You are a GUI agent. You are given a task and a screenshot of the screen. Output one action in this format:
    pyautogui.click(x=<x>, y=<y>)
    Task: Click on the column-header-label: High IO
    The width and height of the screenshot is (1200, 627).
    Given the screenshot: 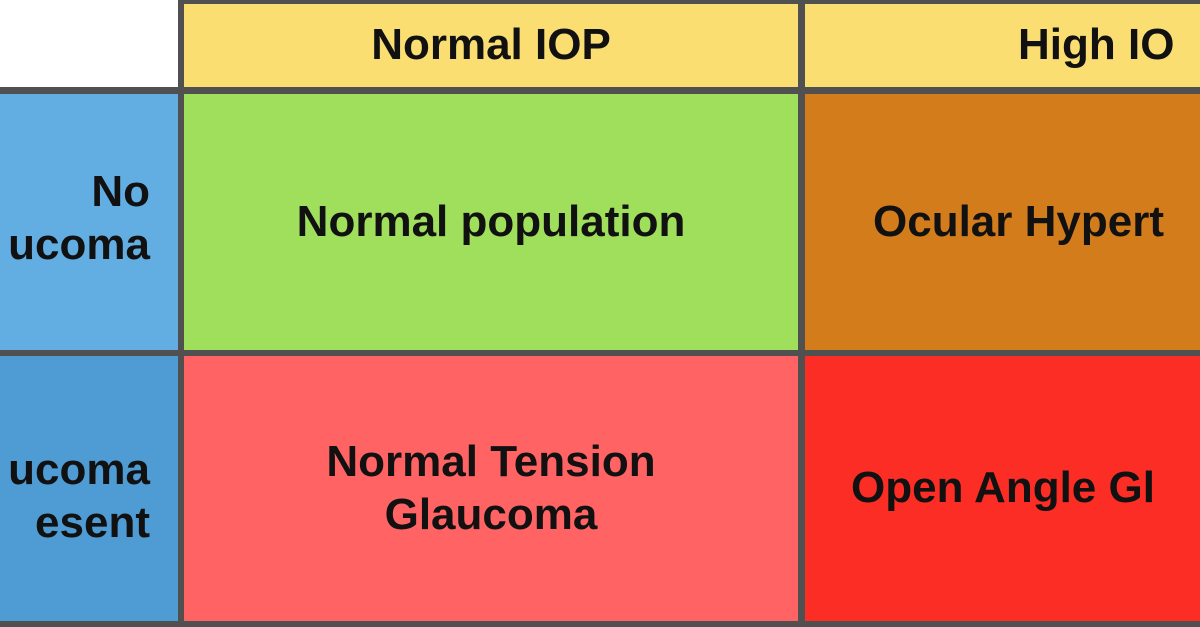 What is the action you would take?
    pyautogui.click(x=1096, y=45)
    